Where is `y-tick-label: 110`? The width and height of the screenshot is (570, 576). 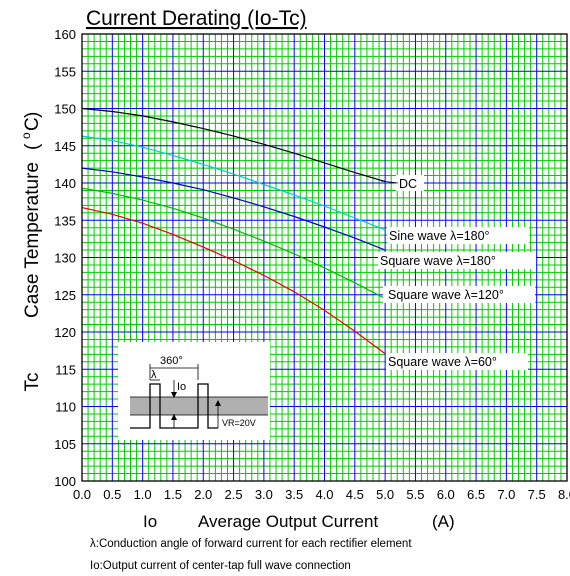 y-tick-label: 110 is located at coordinates (65, 407).